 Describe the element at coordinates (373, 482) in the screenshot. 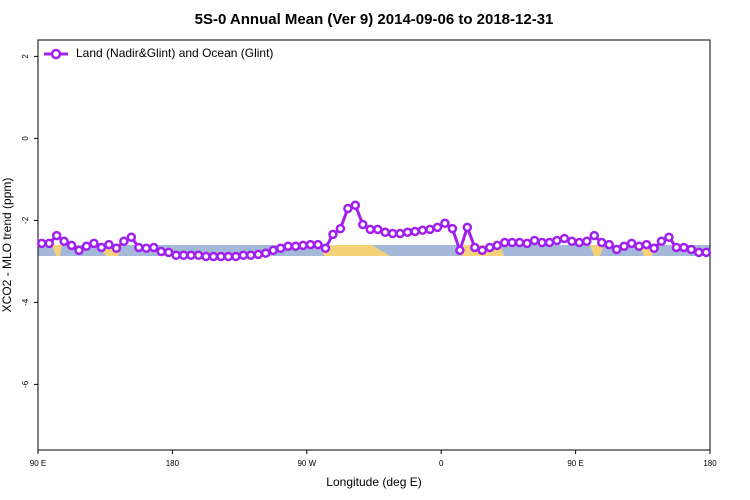

I see `x-axis-label: Longitude (deg E)` at that location.